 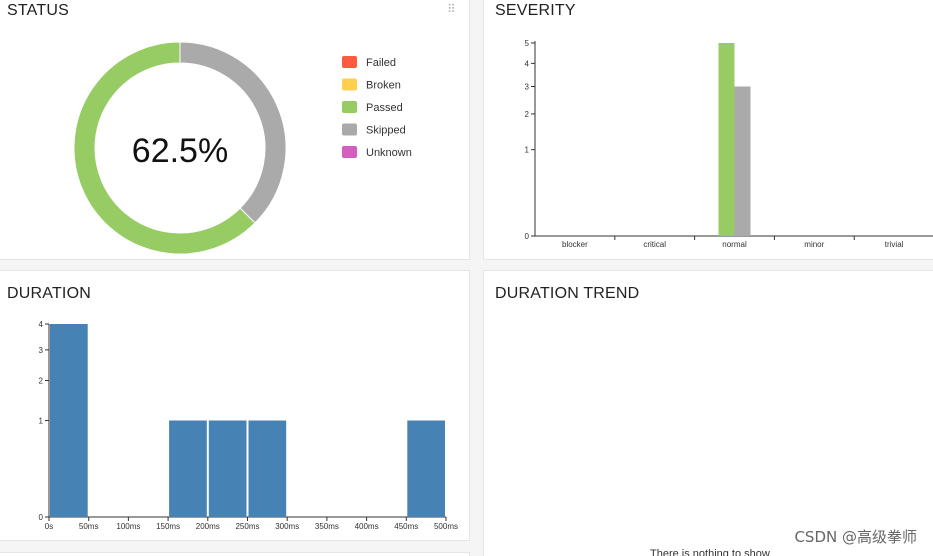 What do you see at coordinates (267, 469) in the screenshot?
I see `duration-bar-250ms` at bounding box center [267, 469].